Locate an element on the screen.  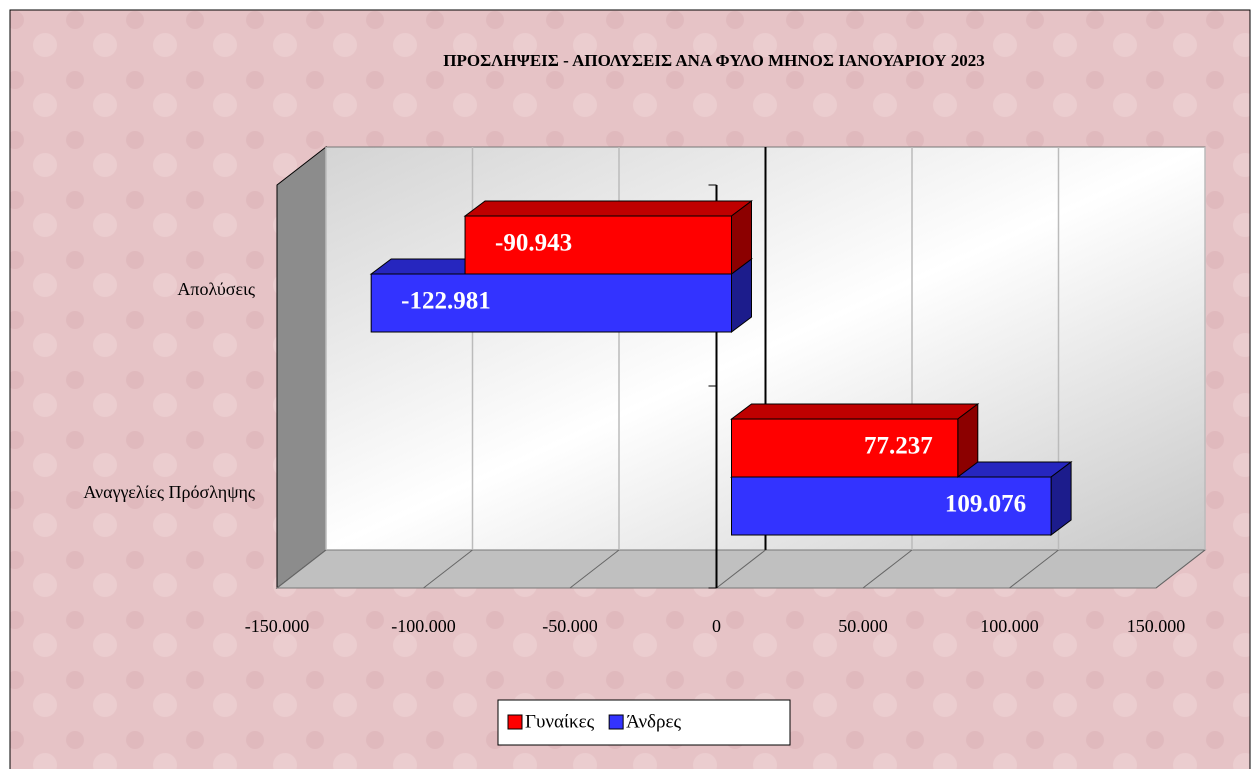
x-tick-label: -50.000 is located at coordinates (570, 626).